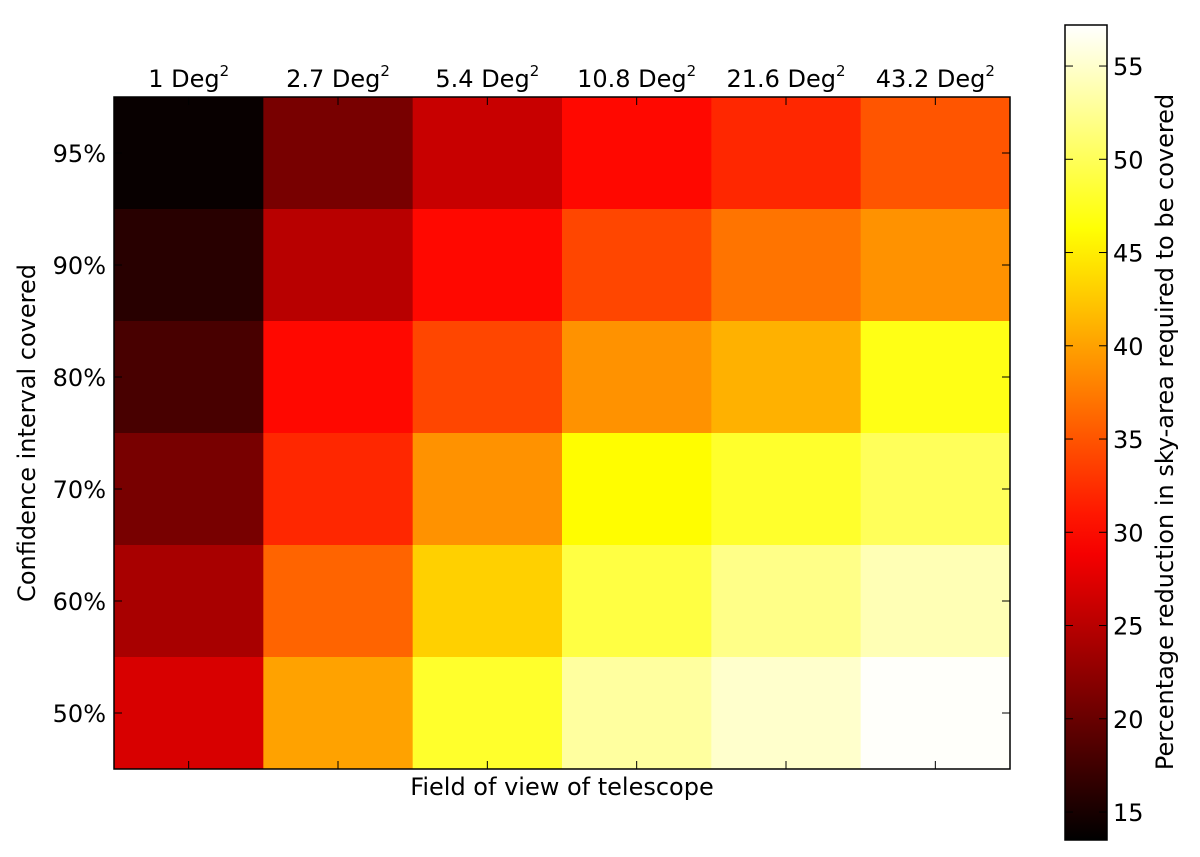 This screenshot has width=1200, height=857. Describe the element at coordinates (188, 77) in the screenshot. I see `x-tick-label: 1 Deg2` at that location.